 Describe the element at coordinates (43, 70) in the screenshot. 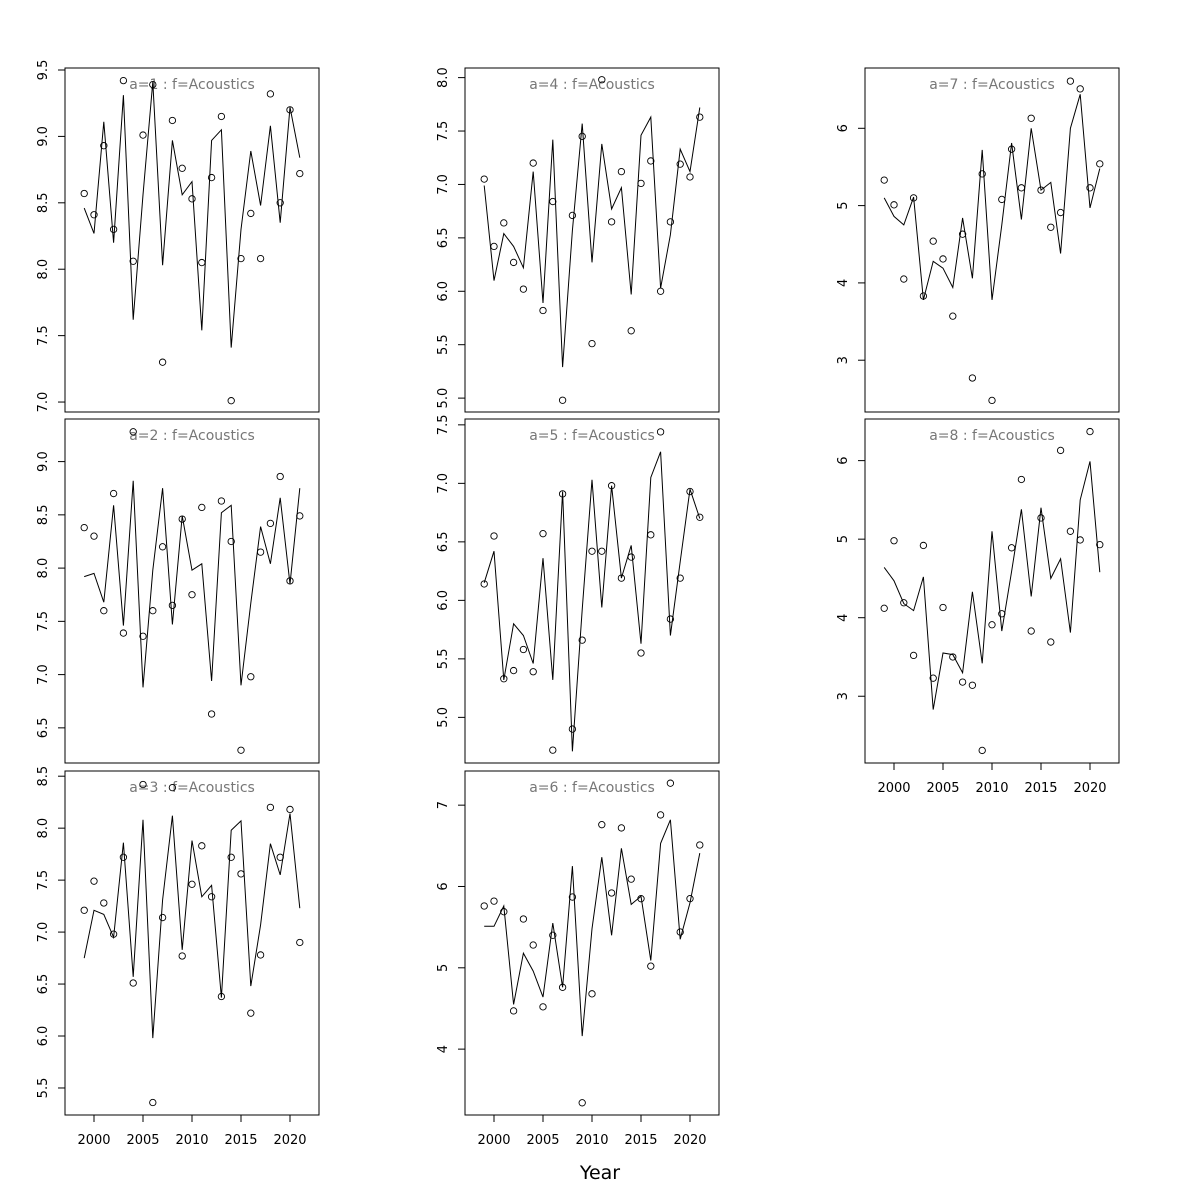

I see `y-tick-label: 9.5` at that location.